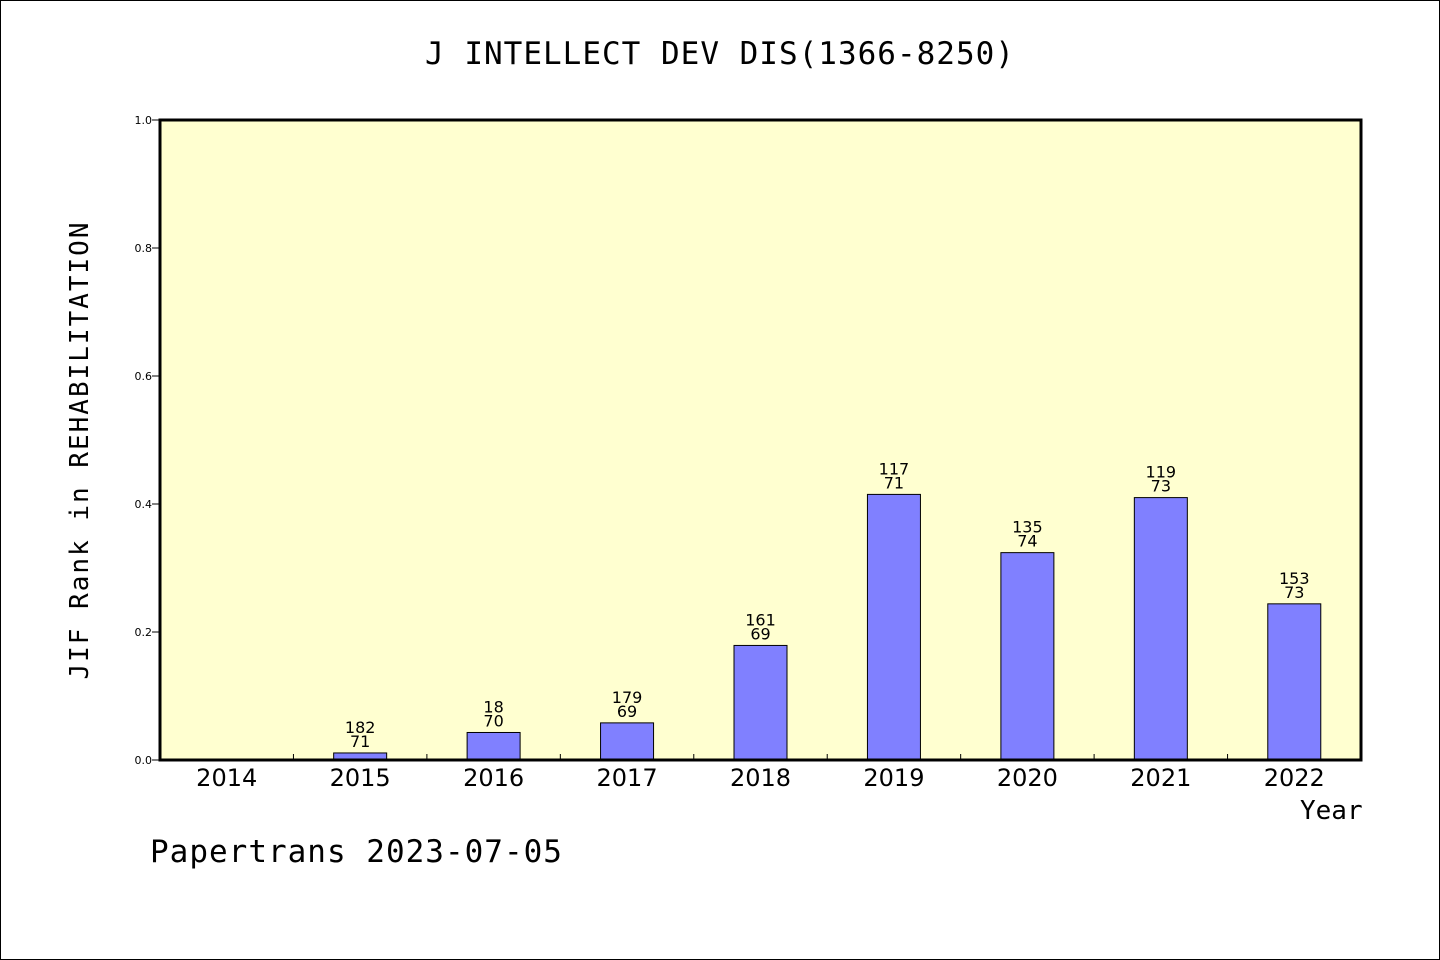 The width and height of the screenshot is (1440, 960). Describe the element at coordinates (144, 248) in the screenshot. I see `y-tick-label: 0.8` at that location.